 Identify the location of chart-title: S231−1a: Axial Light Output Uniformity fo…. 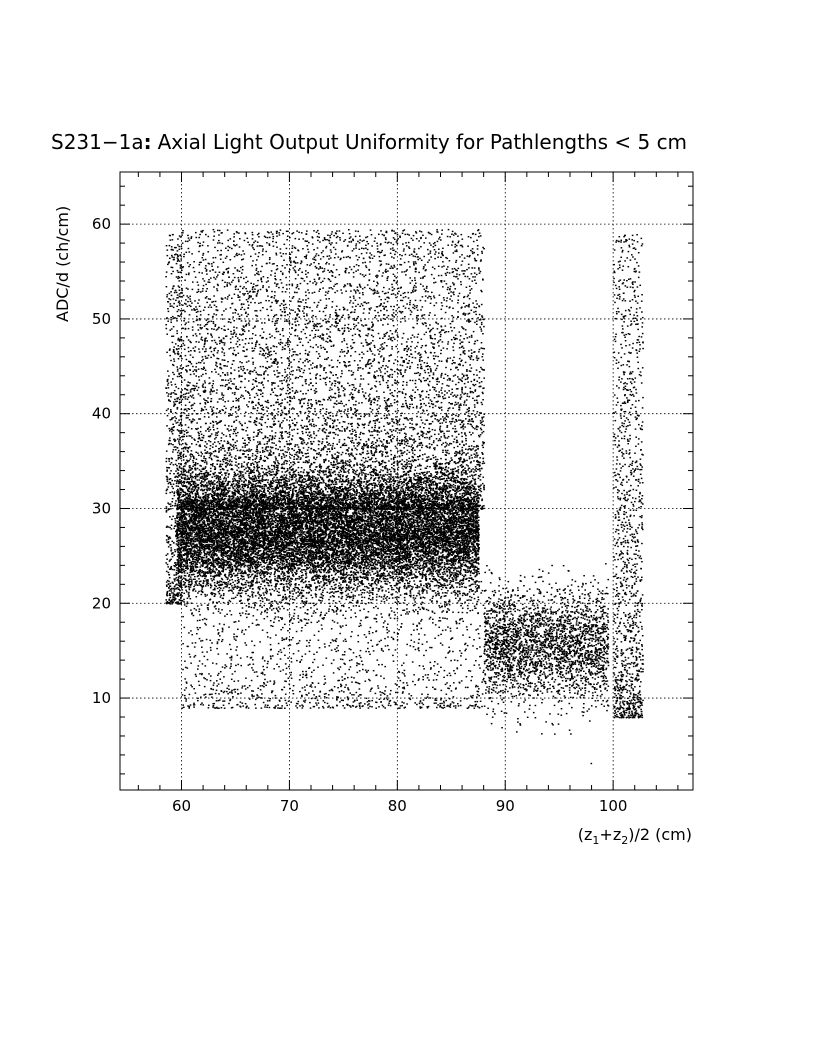
(369, 142).